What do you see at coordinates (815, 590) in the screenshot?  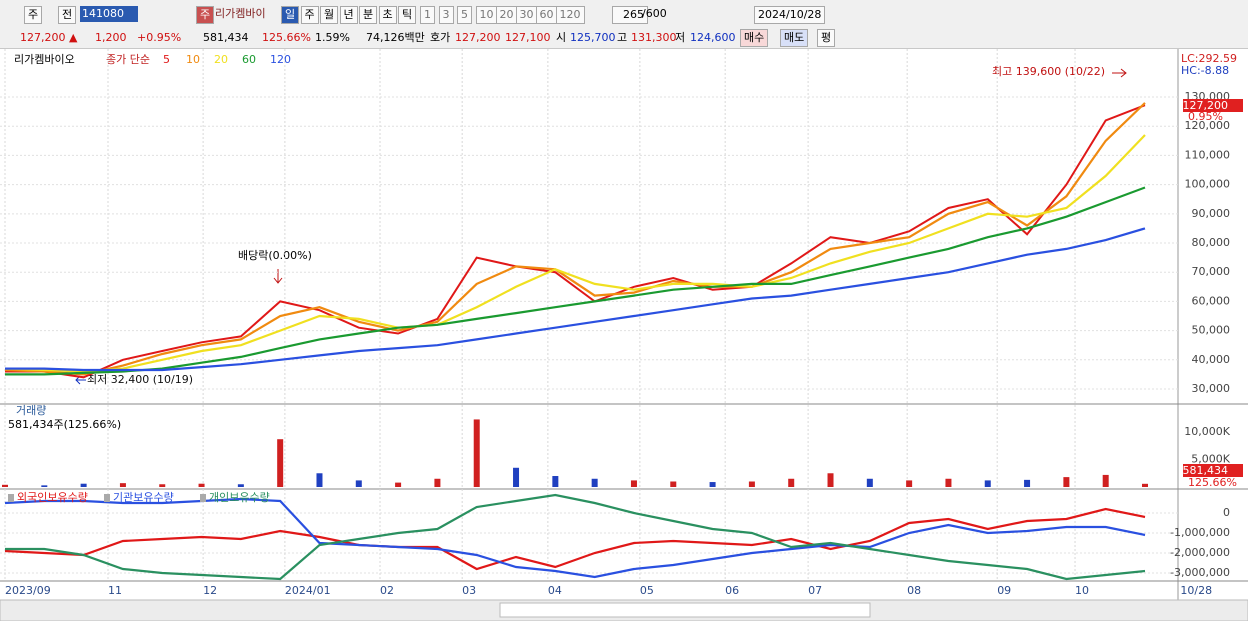 I see `x-tick-label: 07` at bounding box center [815, 590].